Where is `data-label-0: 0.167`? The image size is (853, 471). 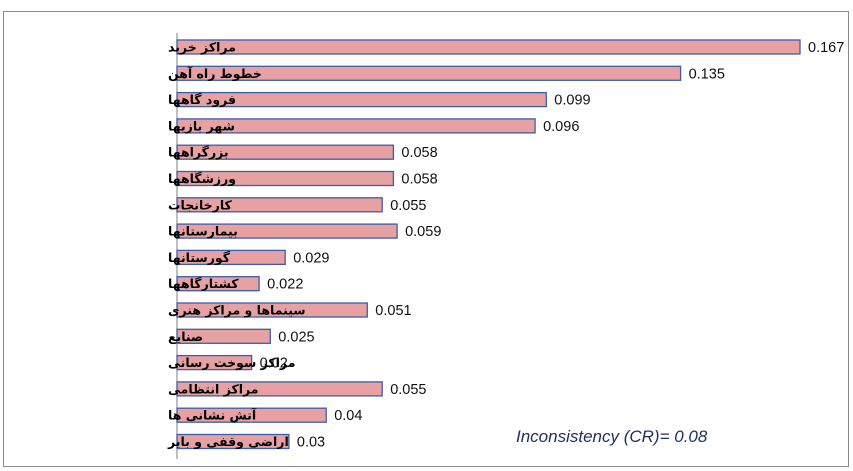 data-label-0: 0.167 is located at coordinates (826, 48).